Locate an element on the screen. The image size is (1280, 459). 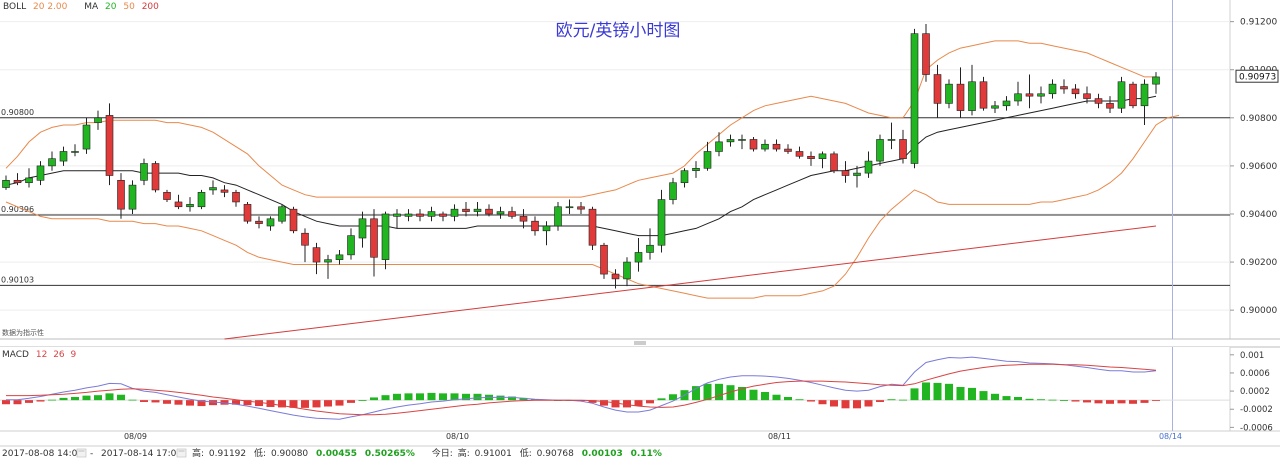
macd-dif-line is located at coordinates (581, 388).